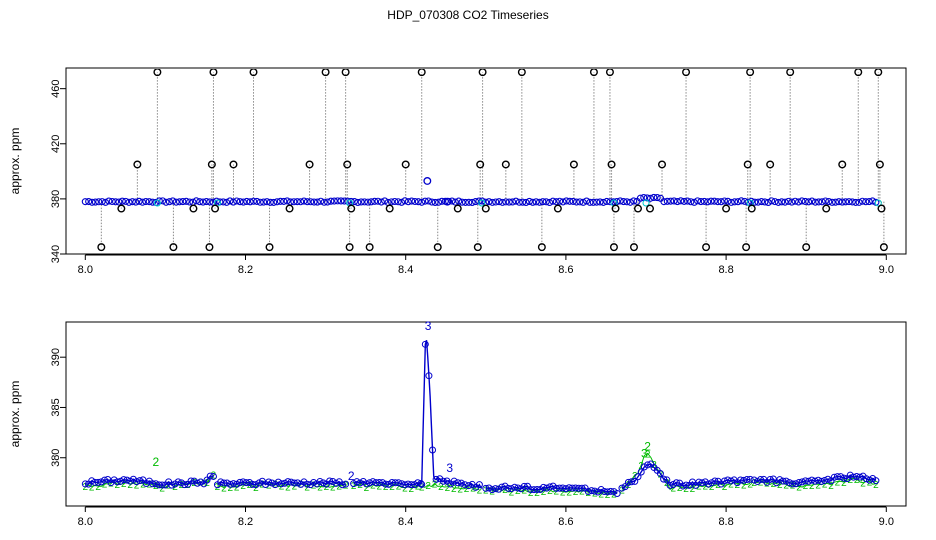 The height and width of the screenshot is (540, 936). What do you see at coordinates (886, 522) in the screenshot?
I see `x-tick-label: 9.0` at bounding box center [886, 522].